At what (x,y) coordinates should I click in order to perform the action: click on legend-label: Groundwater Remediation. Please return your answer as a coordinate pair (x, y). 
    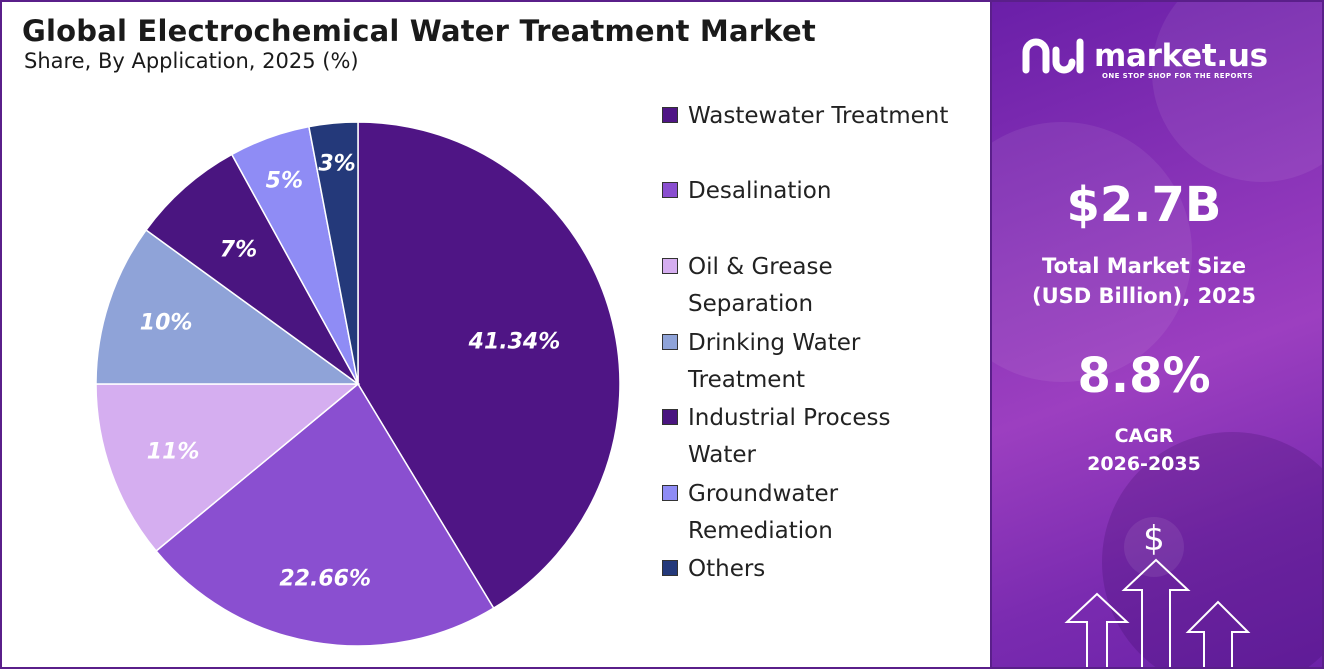
    Looking at the image, I should click on (833, 513).